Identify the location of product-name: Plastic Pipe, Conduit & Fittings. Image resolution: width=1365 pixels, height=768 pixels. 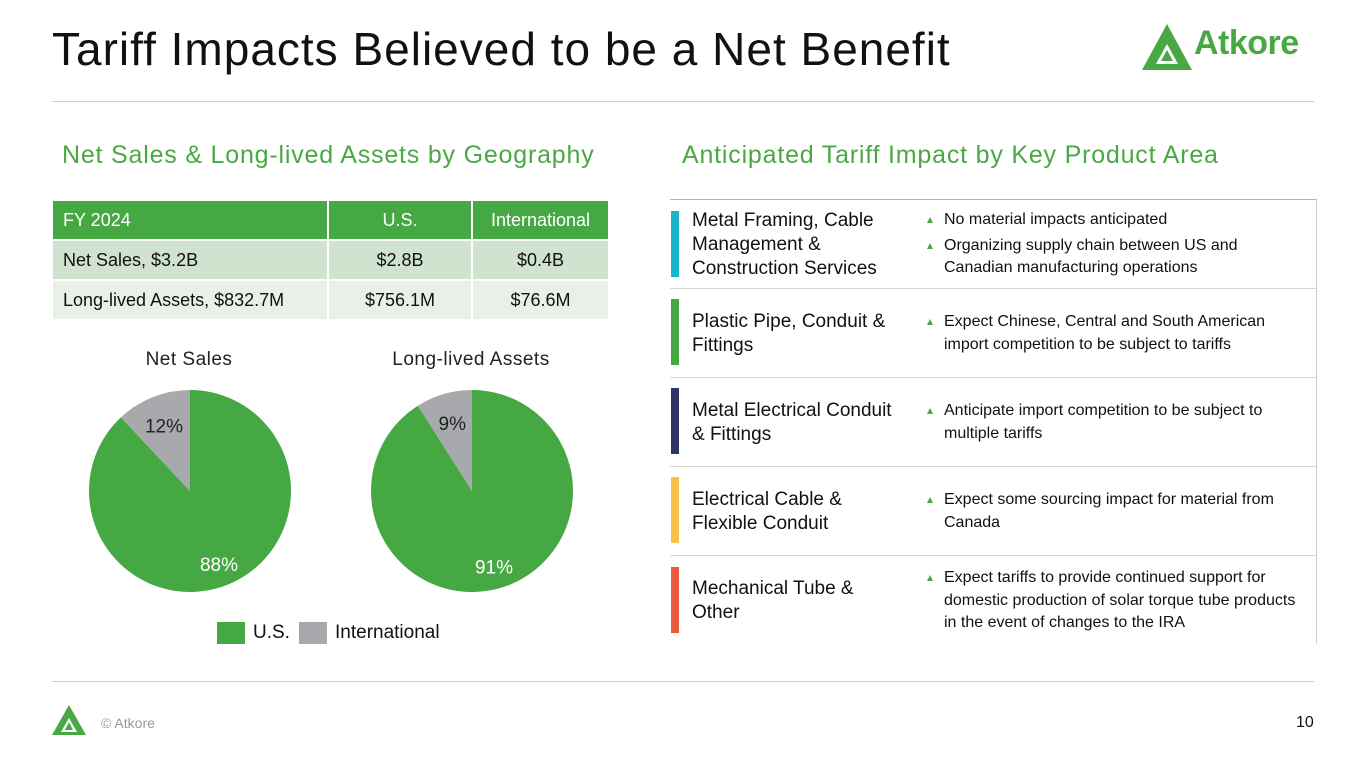
(789, 333).